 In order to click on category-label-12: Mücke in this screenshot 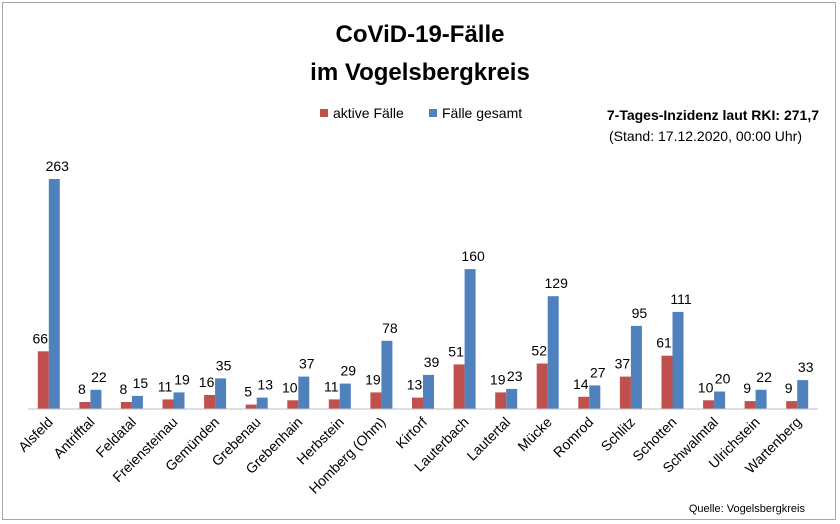, I will do `click(534, 434)`.